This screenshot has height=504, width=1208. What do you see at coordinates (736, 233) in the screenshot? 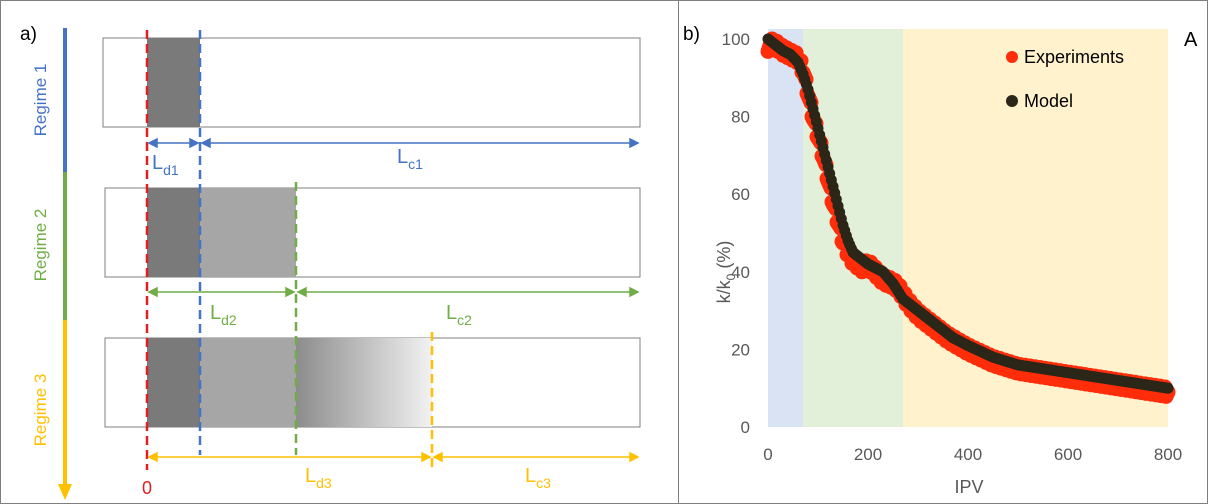
I see `y-tick-labels: 0 20 40 60 80 100` at bounding box center [736, 233].